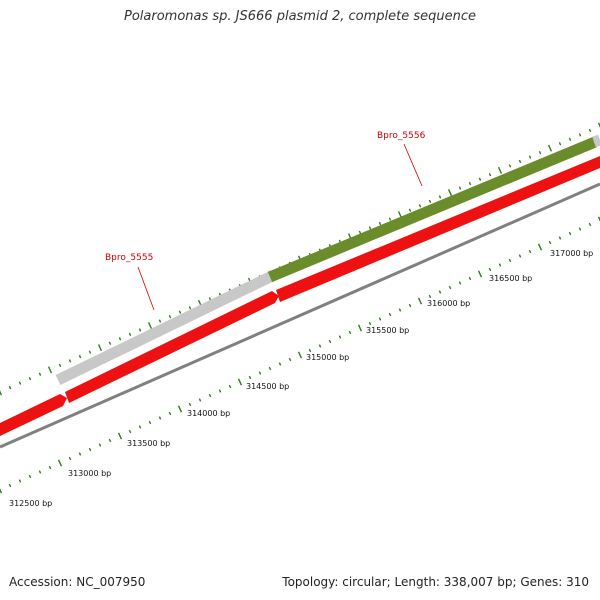 This screenshot has width=600, height=600. Describe the element at coordinates (327, 357) in the screenshot. I see `scale-label: 315000 bp` at that location.